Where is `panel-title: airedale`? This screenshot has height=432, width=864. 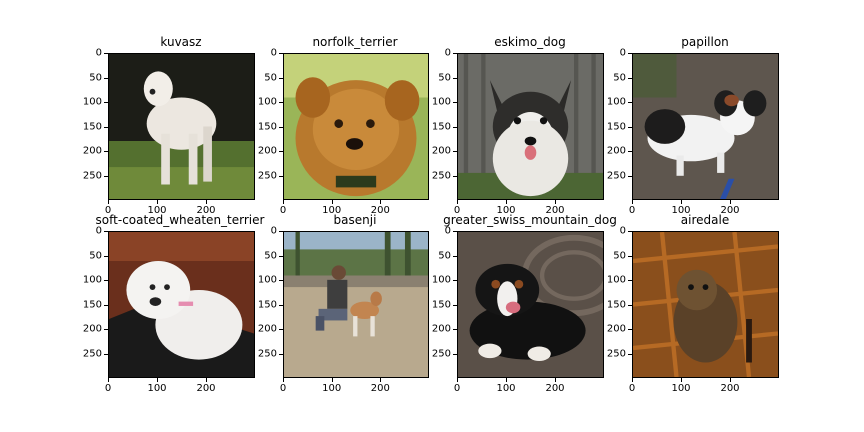
panel-title: airedale is located at coordinates (705, 220).